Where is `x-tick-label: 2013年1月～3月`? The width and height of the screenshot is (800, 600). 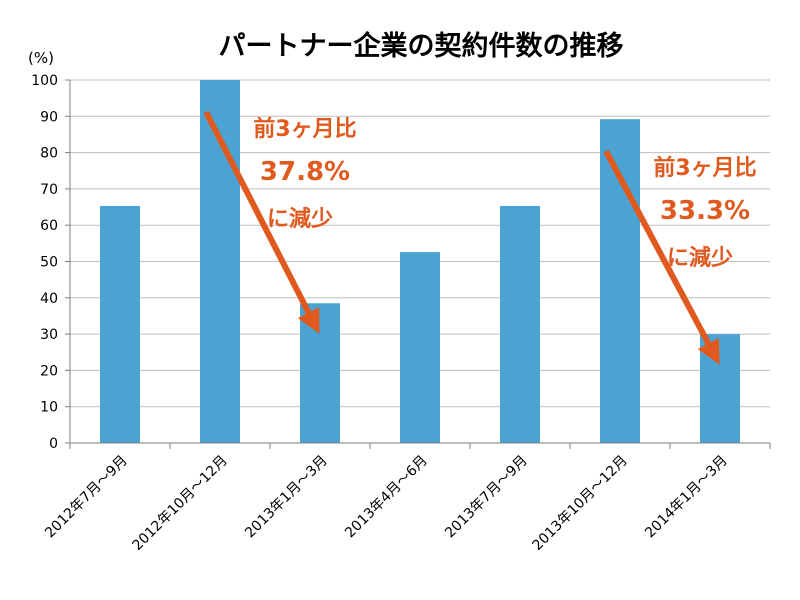 x-tick-label: 2013年1月～3月 is located at coordinates (286, 497).